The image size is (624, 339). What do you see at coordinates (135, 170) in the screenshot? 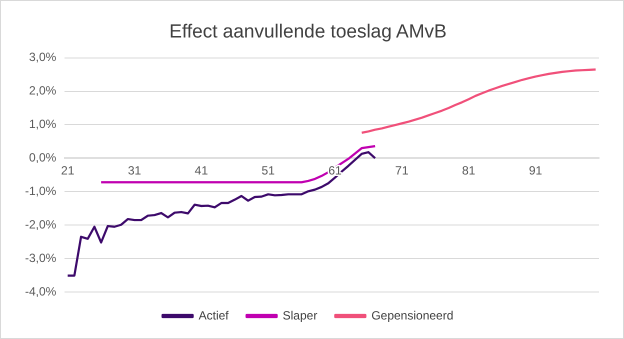
I see `x-tick-label: 31` at bounding box center [135, 170].